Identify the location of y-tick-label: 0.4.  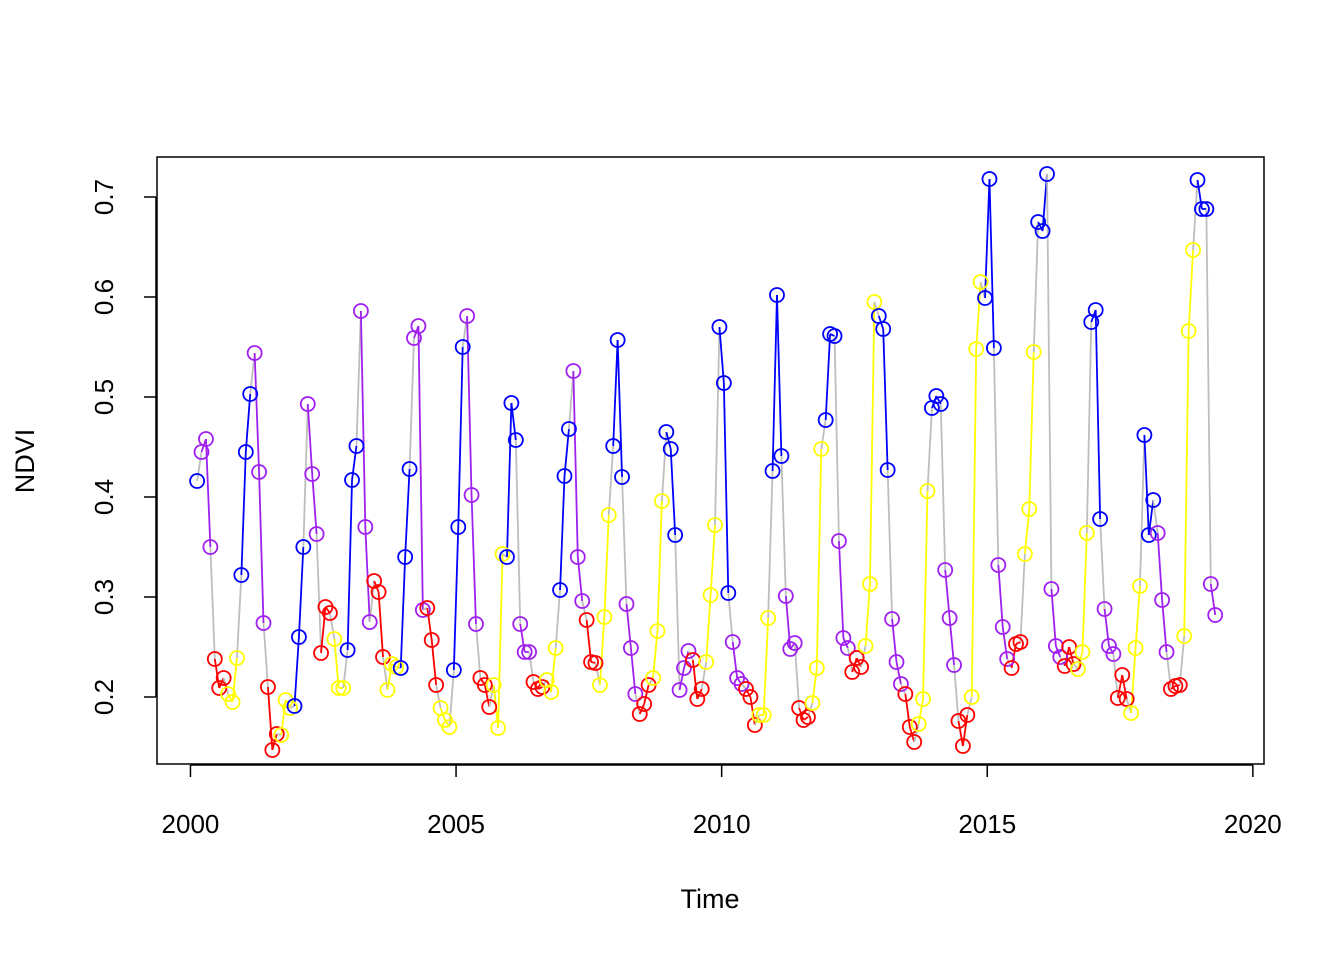
(104, 497).